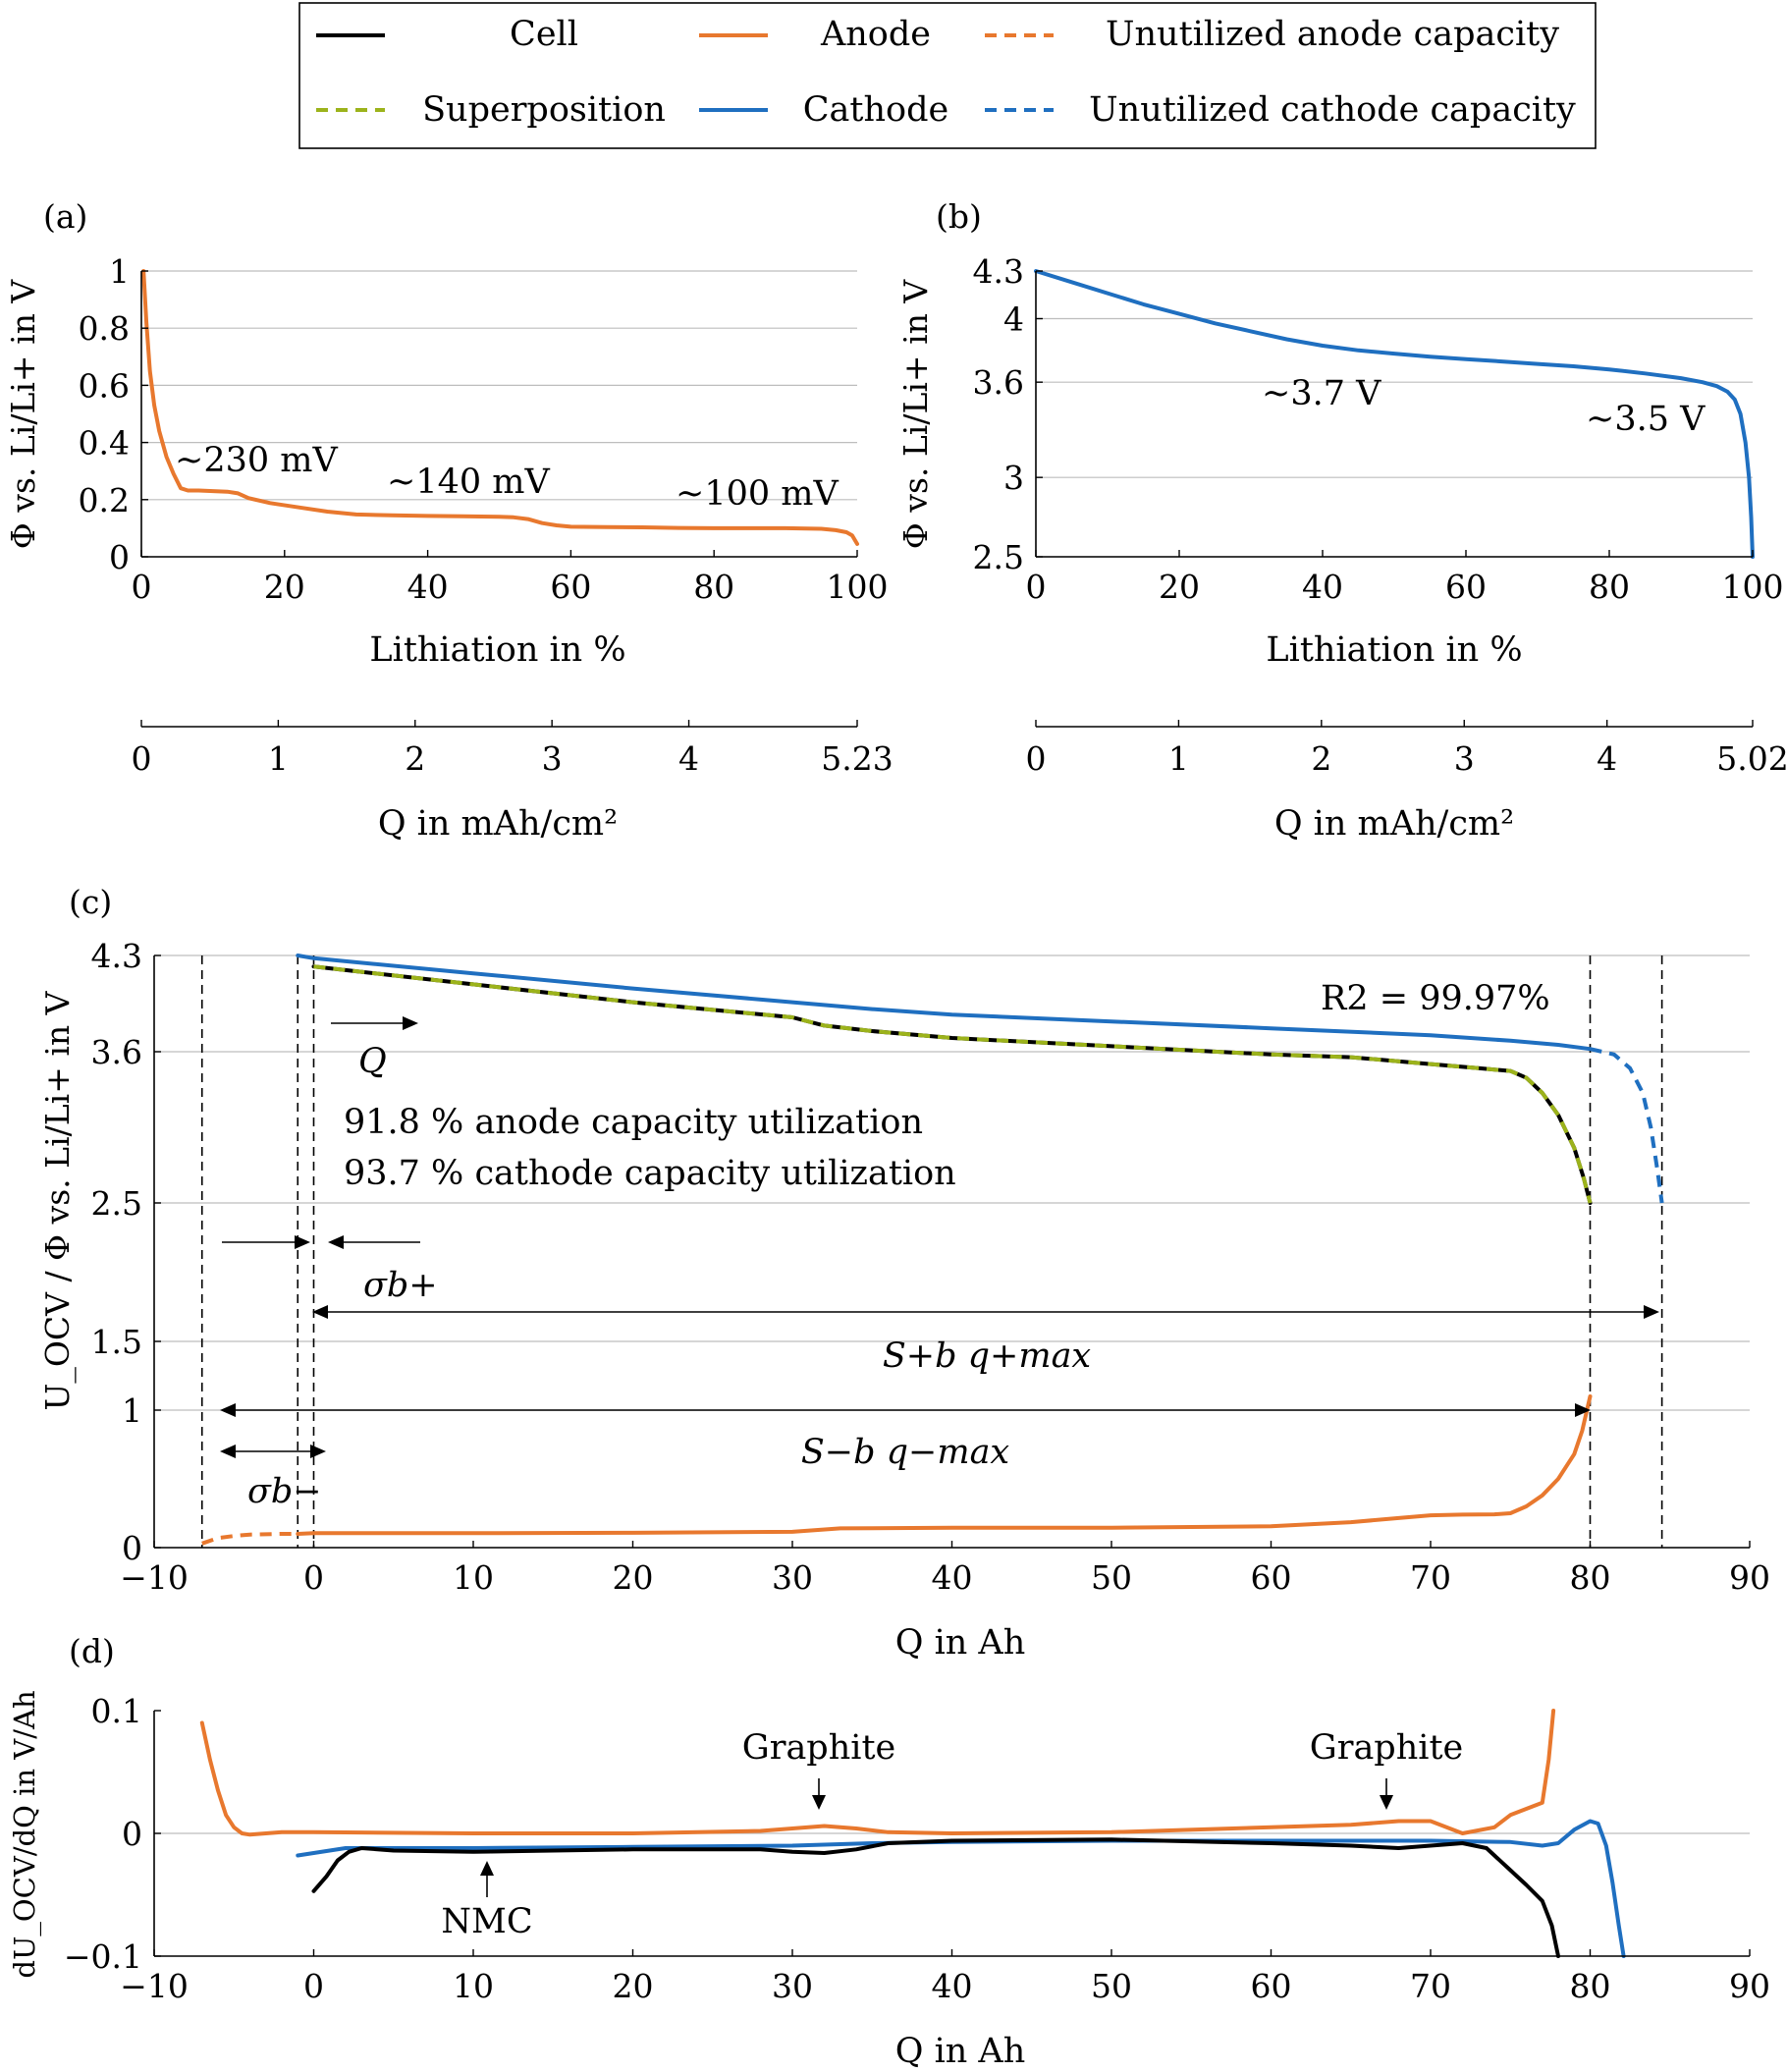 The image size is (1787, 2072). I want to click on panel-d-ytick-label-0: −0.1, so click(103, 1957).